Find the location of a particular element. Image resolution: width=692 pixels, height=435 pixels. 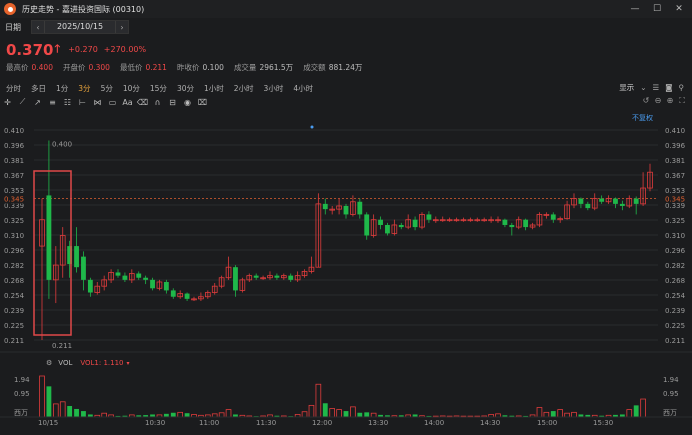

period-tab: 3分 is located at coordinates (84, 88).